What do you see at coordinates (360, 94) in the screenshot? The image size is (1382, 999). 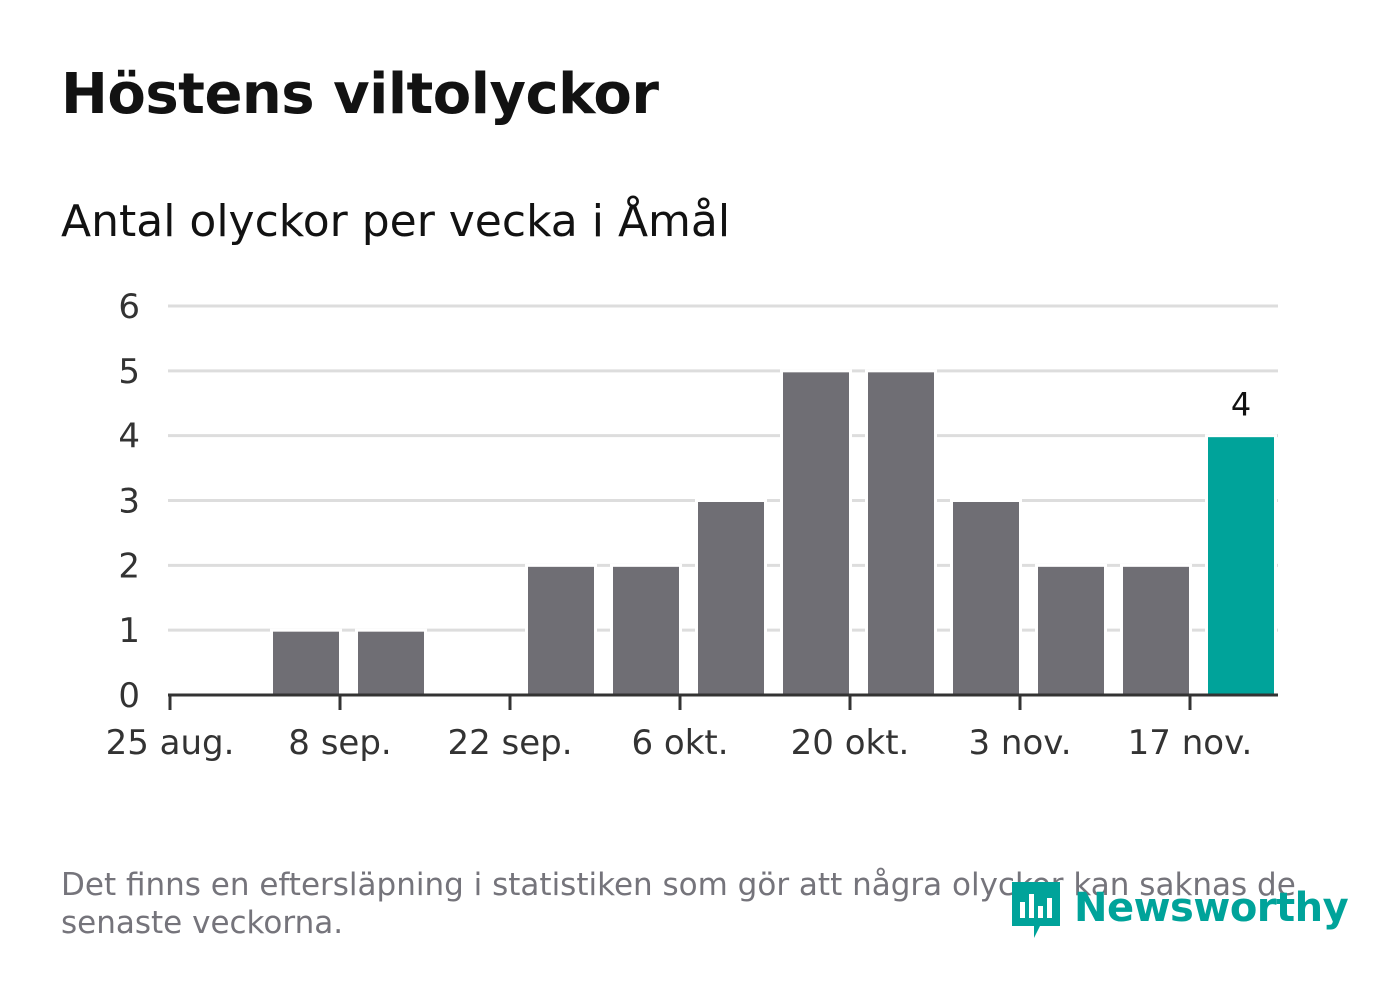 I see `chart-title: Höstens viltolyckor` at bounding box center [360, 94].